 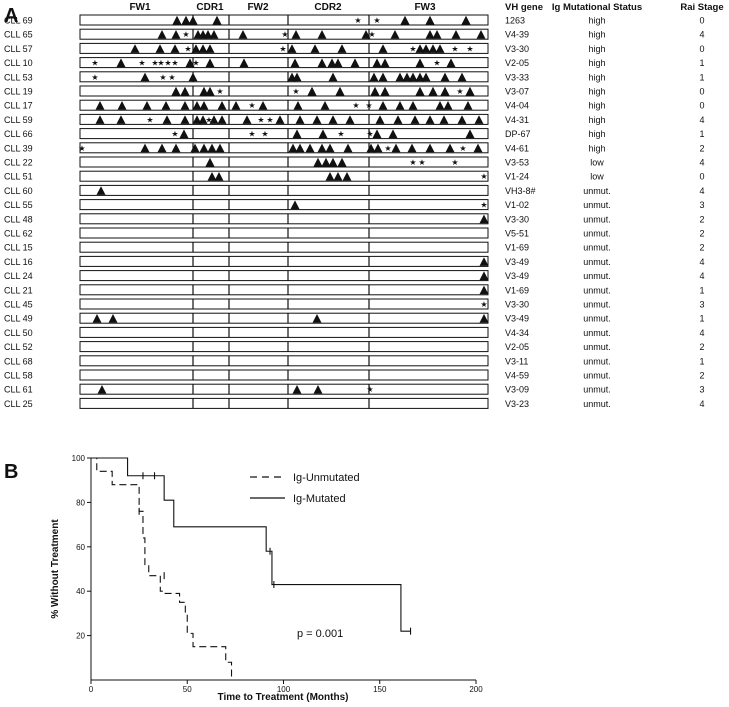 What do you see at coordinates (354, 77) in the screenshot?
I see `sequence-row: CLL 53 V3-33 high 1` at bounding box center [354, 77].